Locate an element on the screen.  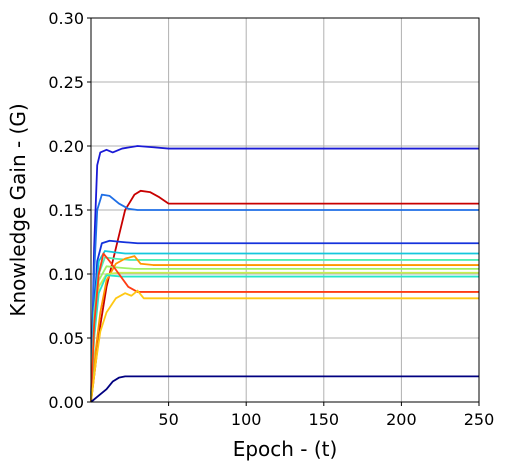
y-tick-label: 0.15 is located at coordinates (66, 210).